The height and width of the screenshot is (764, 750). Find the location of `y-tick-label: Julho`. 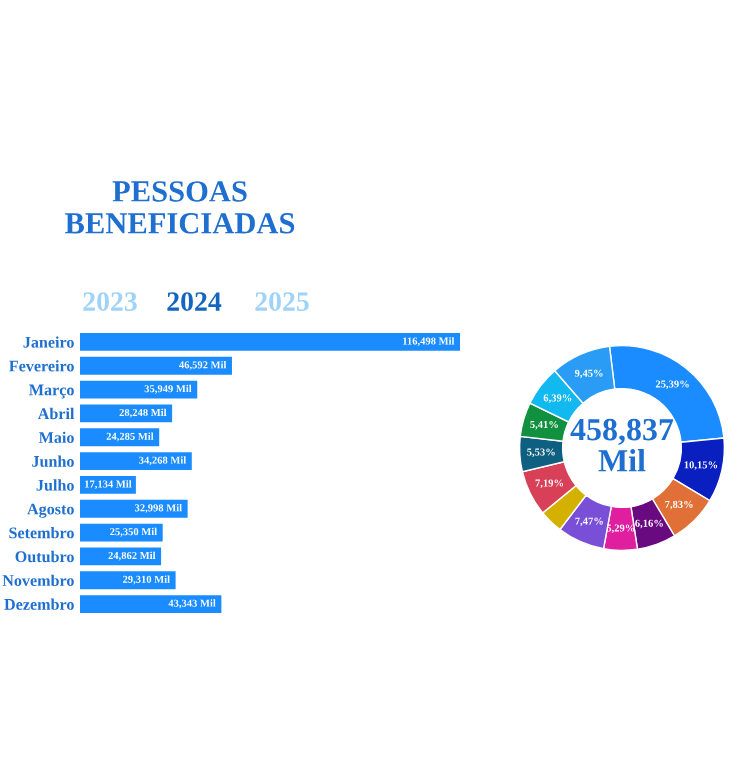

y-tick-label: Julho is located at coordinates (55, 485).